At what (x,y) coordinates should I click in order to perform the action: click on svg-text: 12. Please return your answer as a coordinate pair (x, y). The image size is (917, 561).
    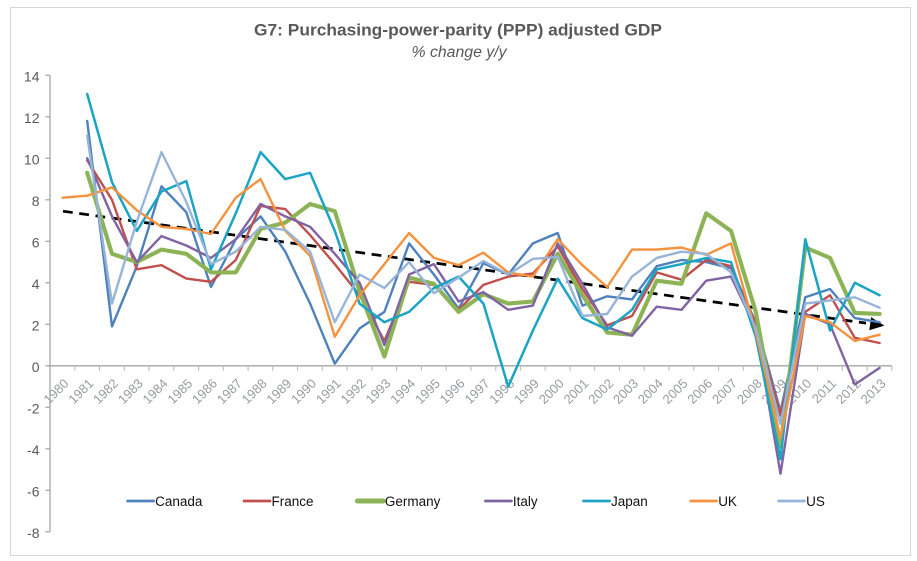
    Looking at the image, I should click on (32, 118).